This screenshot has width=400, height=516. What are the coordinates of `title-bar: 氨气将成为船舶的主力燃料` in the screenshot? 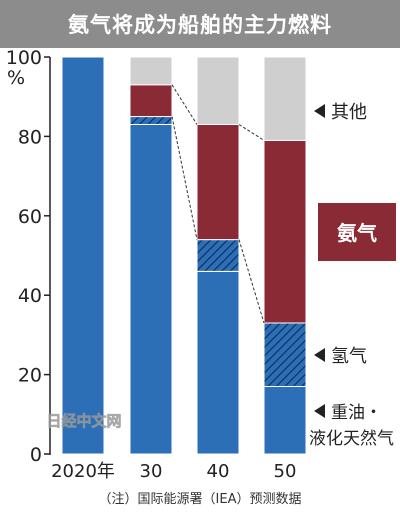 It's located at (200, 24).